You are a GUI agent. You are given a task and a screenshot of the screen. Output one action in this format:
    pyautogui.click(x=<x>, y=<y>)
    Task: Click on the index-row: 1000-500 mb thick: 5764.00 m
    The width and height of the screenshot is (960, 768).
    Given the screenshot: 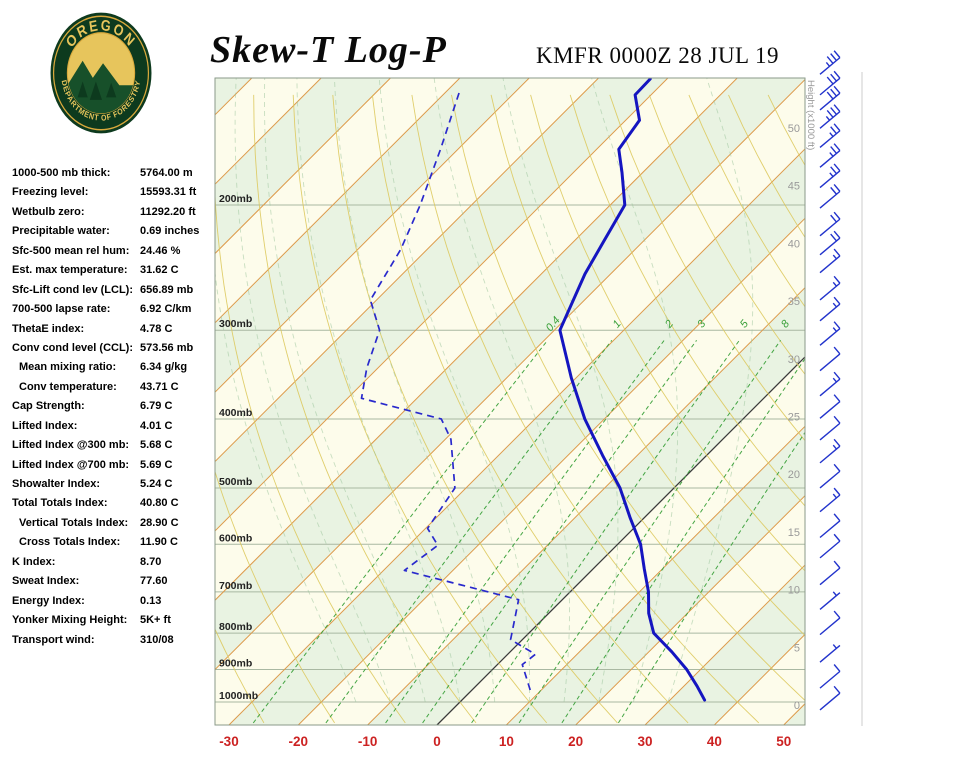 What is the action you would take?
    pyautogui.click(x=115, y=176)
    